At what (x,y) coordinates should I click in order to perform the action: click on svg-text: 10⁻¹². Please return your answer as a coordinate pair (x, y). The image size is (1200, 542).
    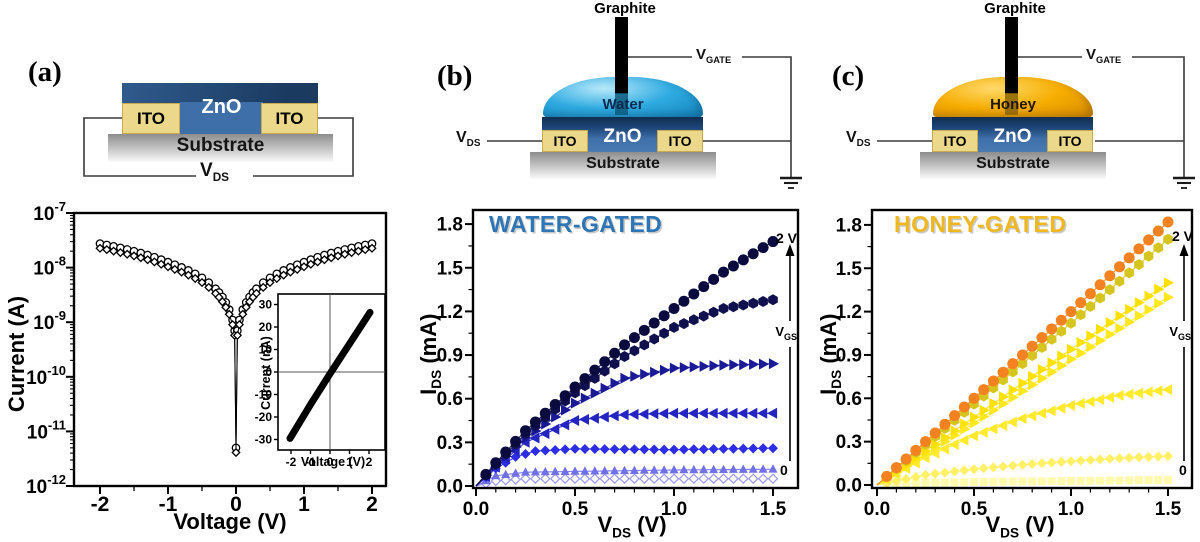
    Looking at the image, I should click on (46, 485).